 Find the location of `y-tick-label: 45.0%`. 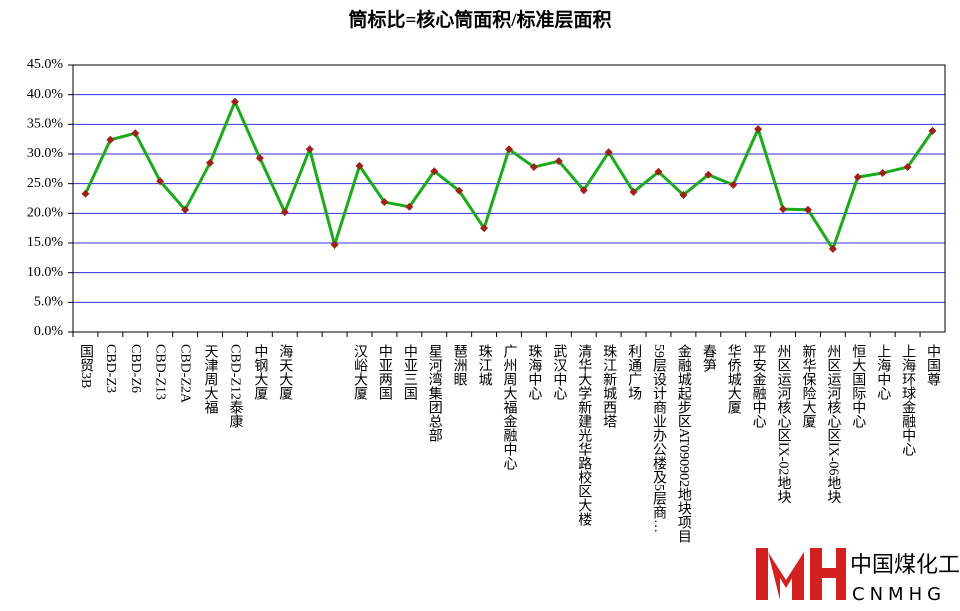

y-tick-label: 45.0% is located at coordinates (45, 64).